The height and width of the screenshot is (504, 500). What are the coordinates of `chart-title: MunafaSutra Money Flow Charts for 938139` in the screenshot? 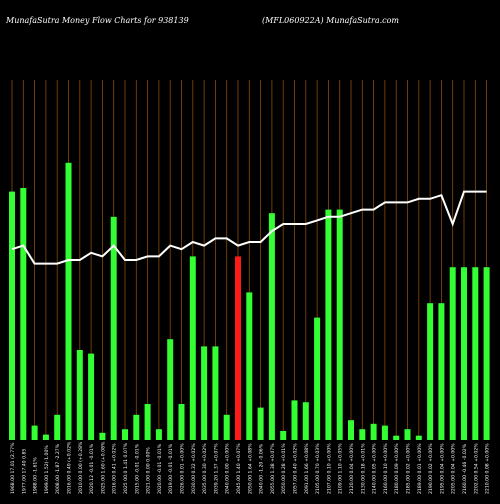 It's located at (97, 20).